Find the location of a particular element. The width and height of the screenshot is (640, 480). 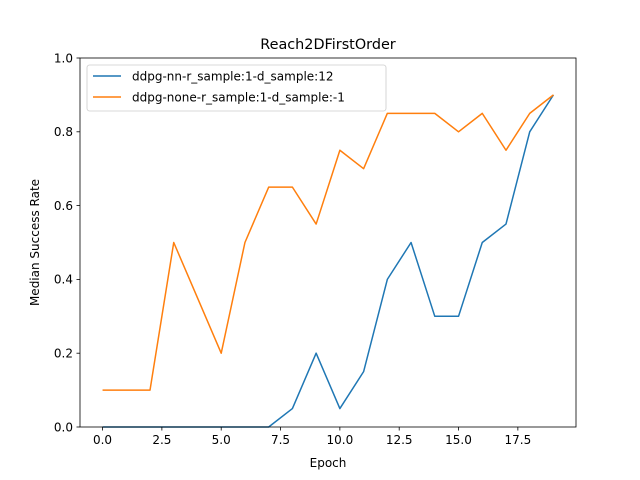

y-tick-label: 0.8 is located at coordinates (63, 132).